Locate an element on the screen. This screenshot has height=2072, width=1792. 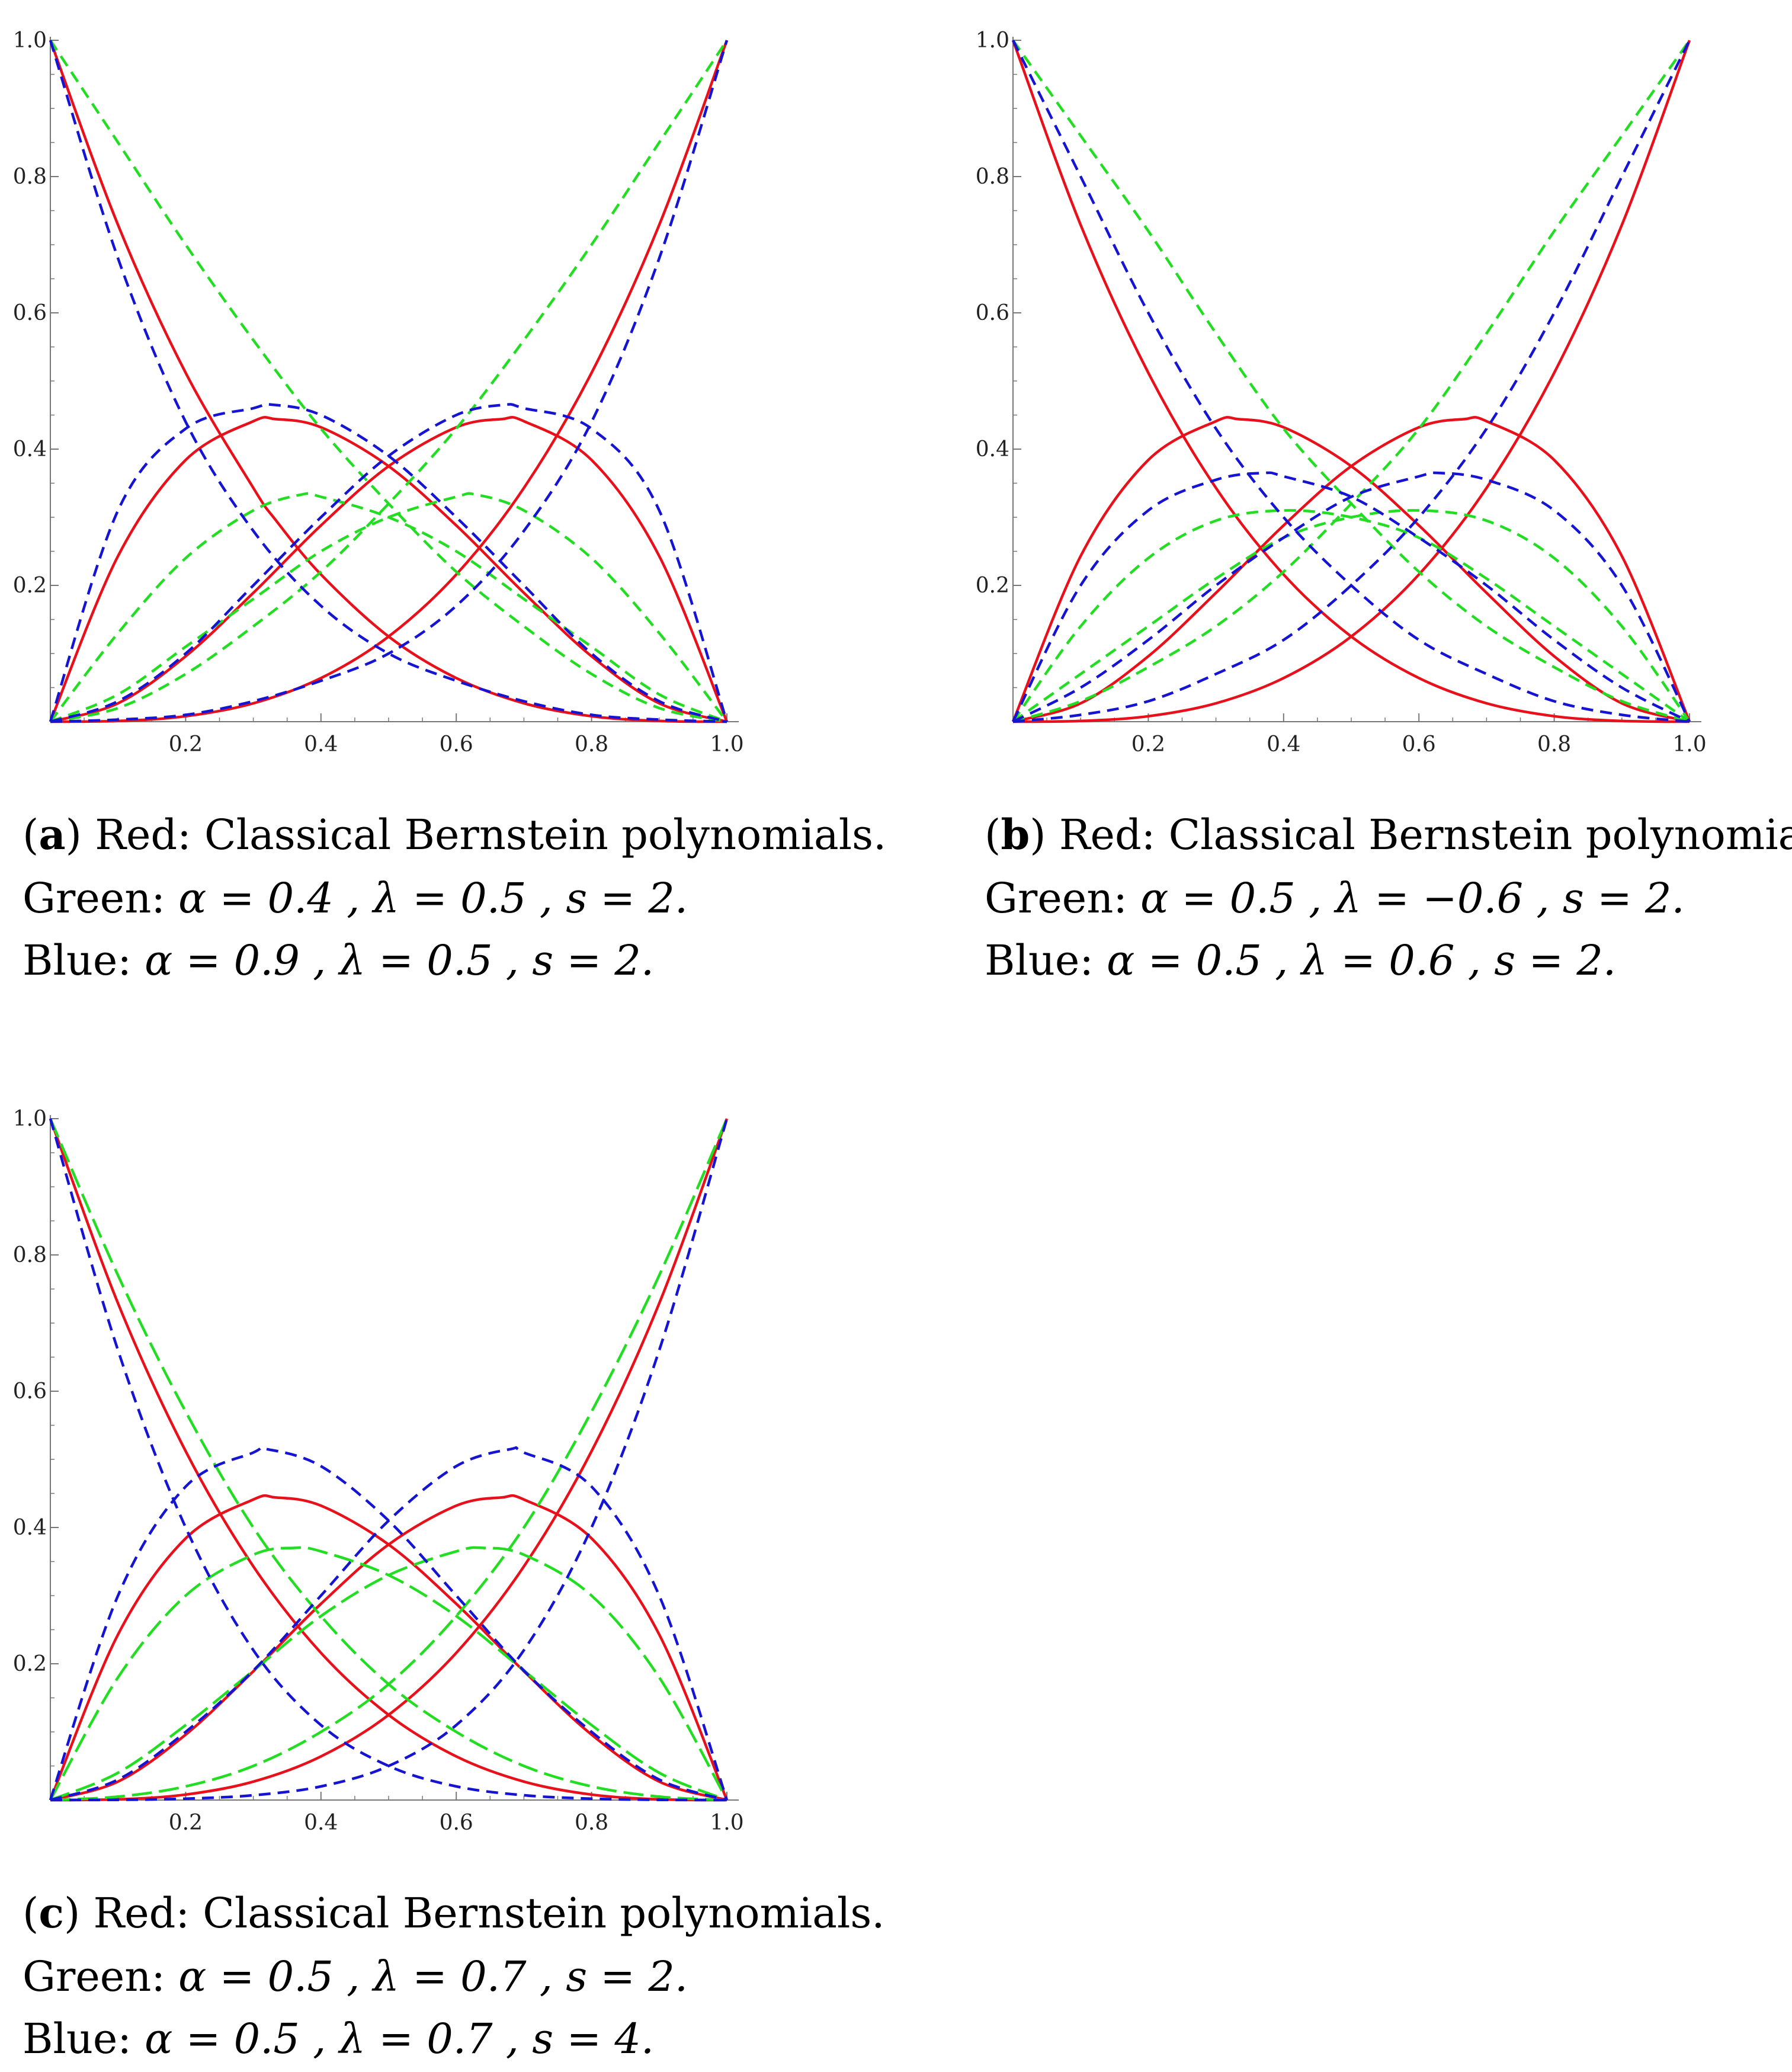
caption-line-2: Green: α = 0.5 , λ = 0.7 , s = 2. is located at coordinates (355, 1976).